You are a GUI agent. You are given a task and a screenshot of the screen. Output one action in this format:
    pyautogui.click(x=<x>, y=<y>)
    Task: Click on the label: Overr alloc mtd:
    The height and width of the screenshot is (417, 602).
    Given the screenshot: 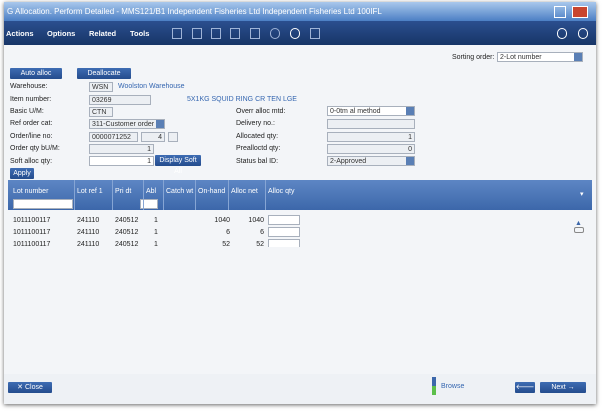 What is the action you would take?
    pyautogui.click(x=261, y=111)
    